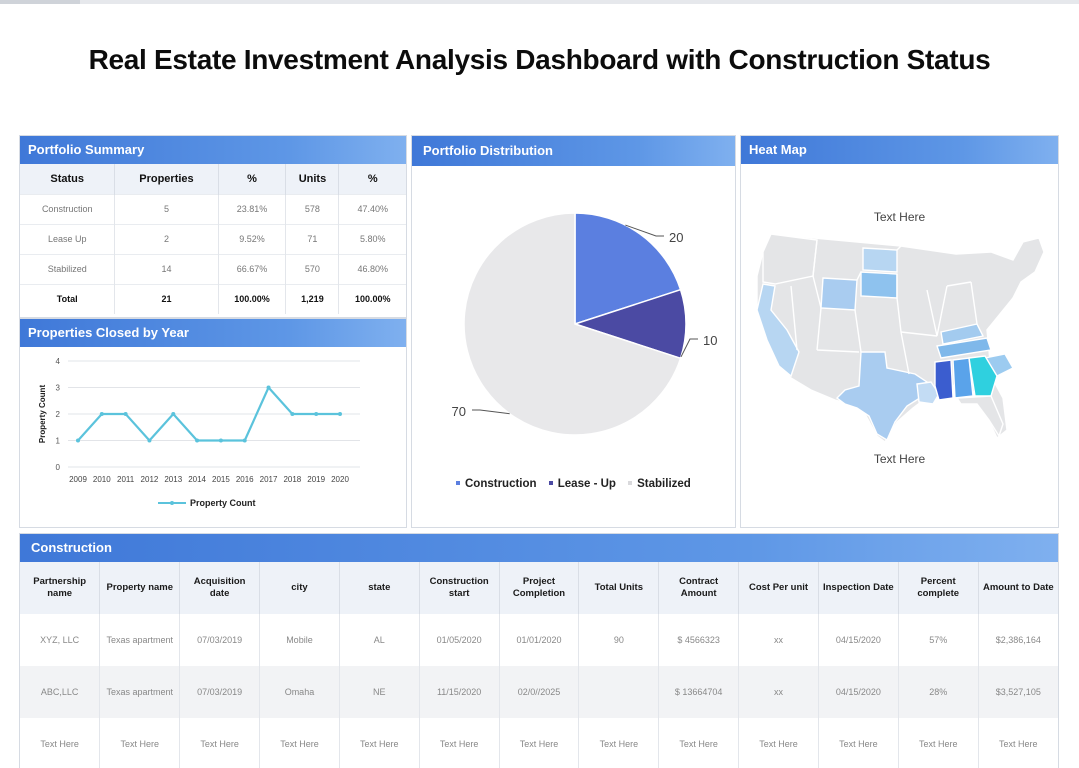 This screenshot has height=768, width=1079. Describe the element at coordinates (964, 348) in the screenshot. I see `map-tennessee` at that location.